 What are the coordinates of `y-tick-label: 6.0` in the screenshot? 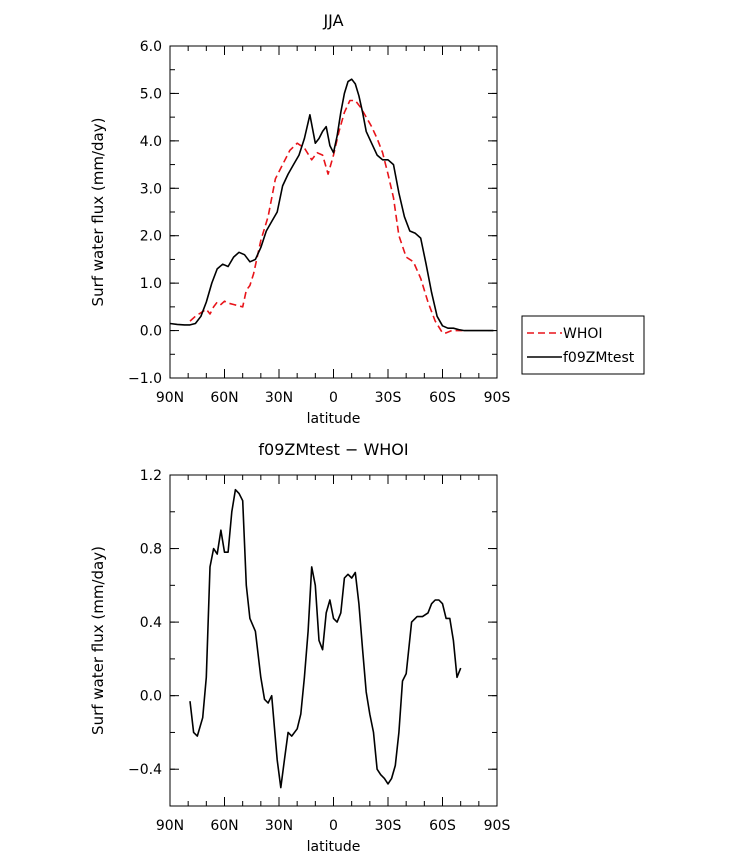 It's located at (151, 47).